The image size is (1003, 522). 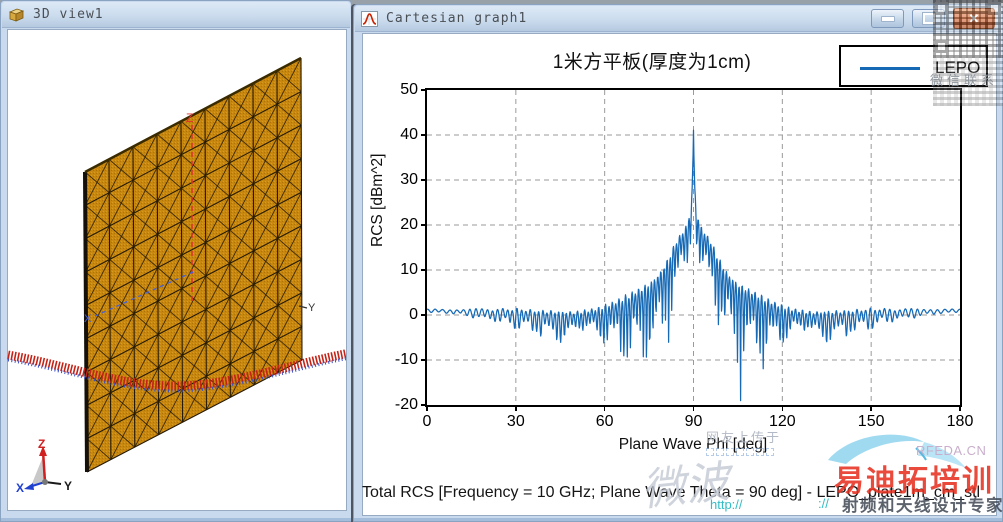 What do you see at coordinates (68, 486) in the screenshot?
I see `triad-y-label: Y` at bounding box center [68, 486].